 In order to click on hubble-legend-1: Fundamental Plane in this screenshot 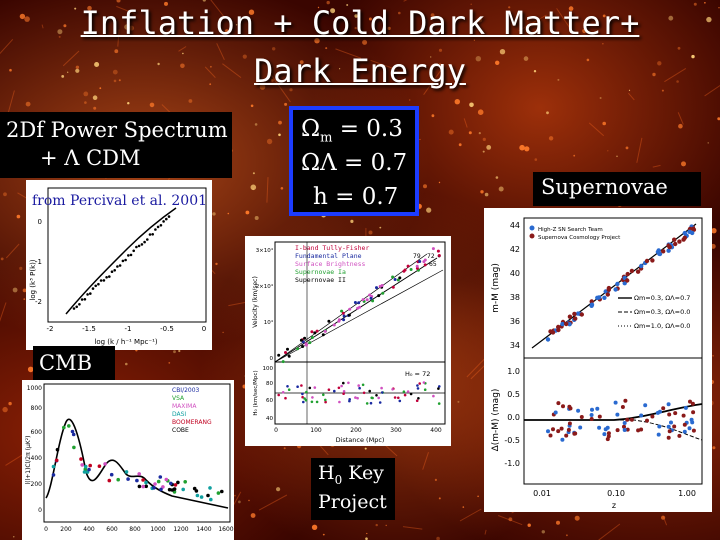, I will do `click(328, 256)`.